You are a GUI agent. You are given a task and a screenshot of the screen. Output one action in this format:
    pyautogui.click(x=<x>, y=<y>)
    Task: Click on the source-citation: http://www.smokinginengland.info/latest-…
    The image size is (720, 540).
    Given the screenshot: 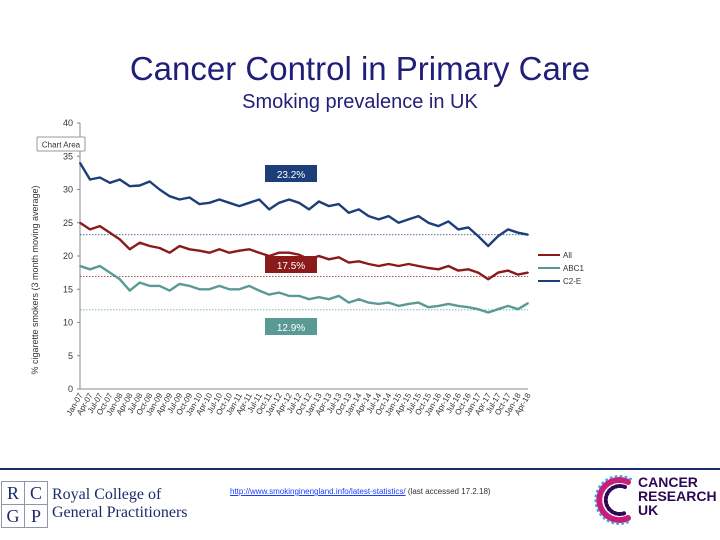 What is the action you would take?
    pyautogui.click(x=360, y=491)
    